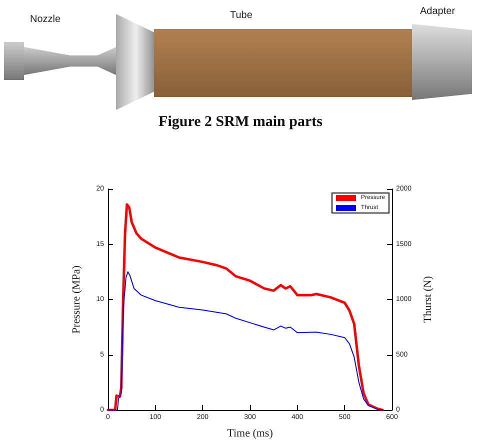  I want to click on text: Adapter, so click(438, 11).